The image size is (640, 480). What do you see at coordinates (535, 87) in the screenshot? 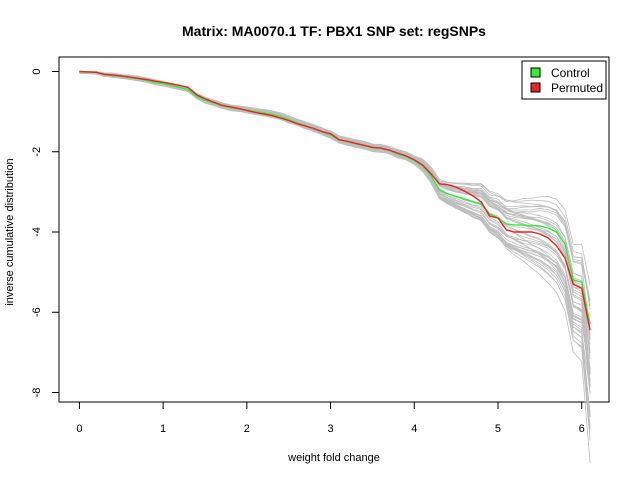
I see `legend-swatch-permuted` at bounding box center [535, 87].